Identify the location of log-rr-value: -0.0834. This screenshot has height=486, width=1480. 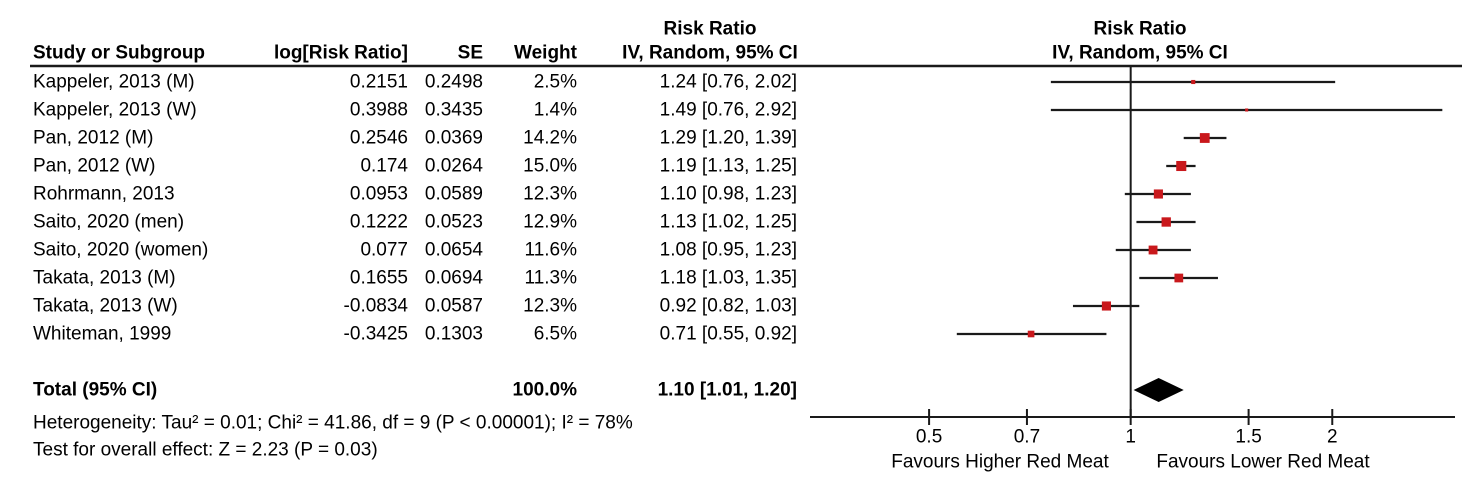
(375, 306).